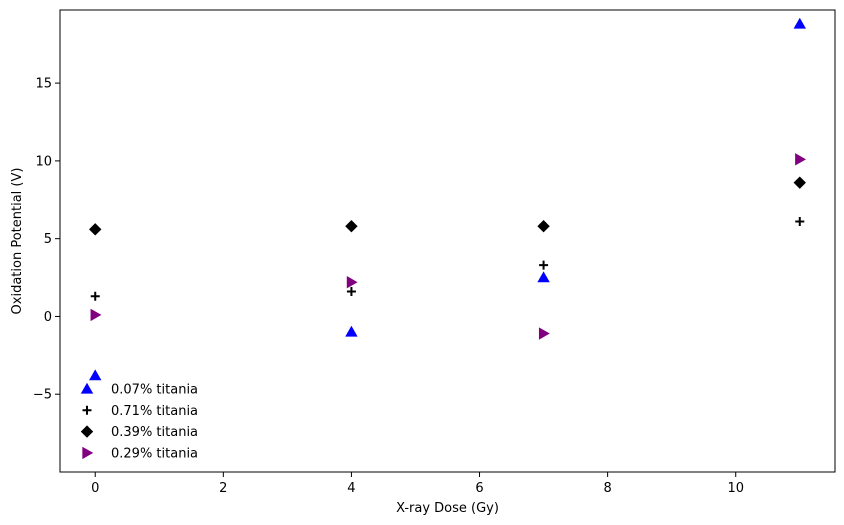 The width and height of the screenshot is (844, 525). What do you see at coordinates (223, 488) in the screenshot?
I see `x-tick-label: 2` at bounding box center [223, 488].